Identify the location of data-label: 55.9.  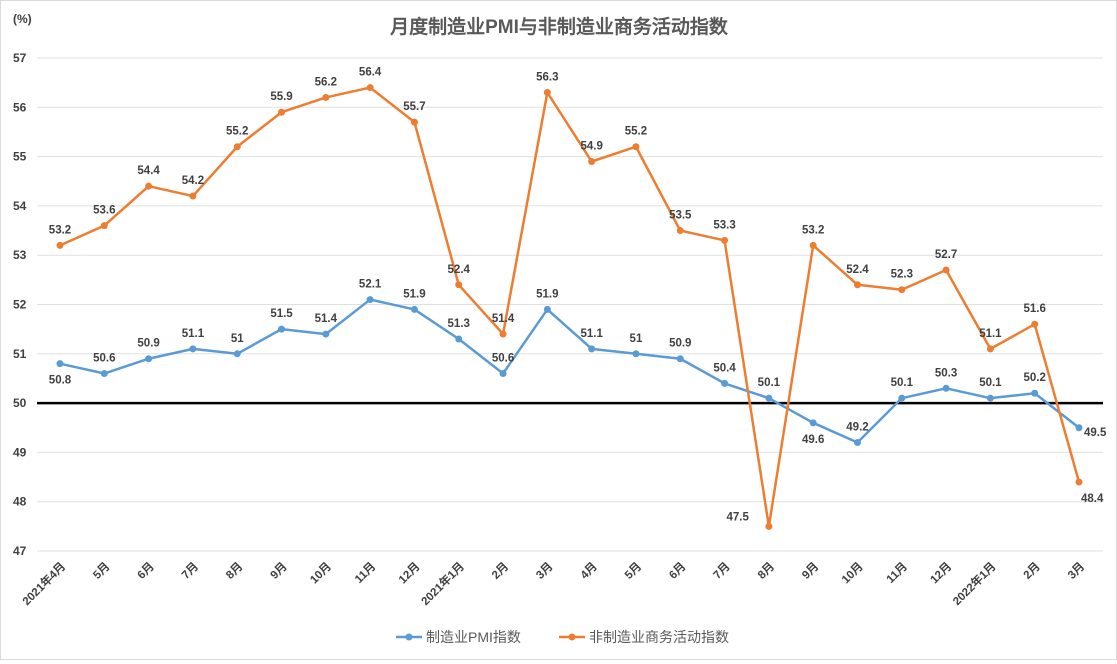
(281, 97).